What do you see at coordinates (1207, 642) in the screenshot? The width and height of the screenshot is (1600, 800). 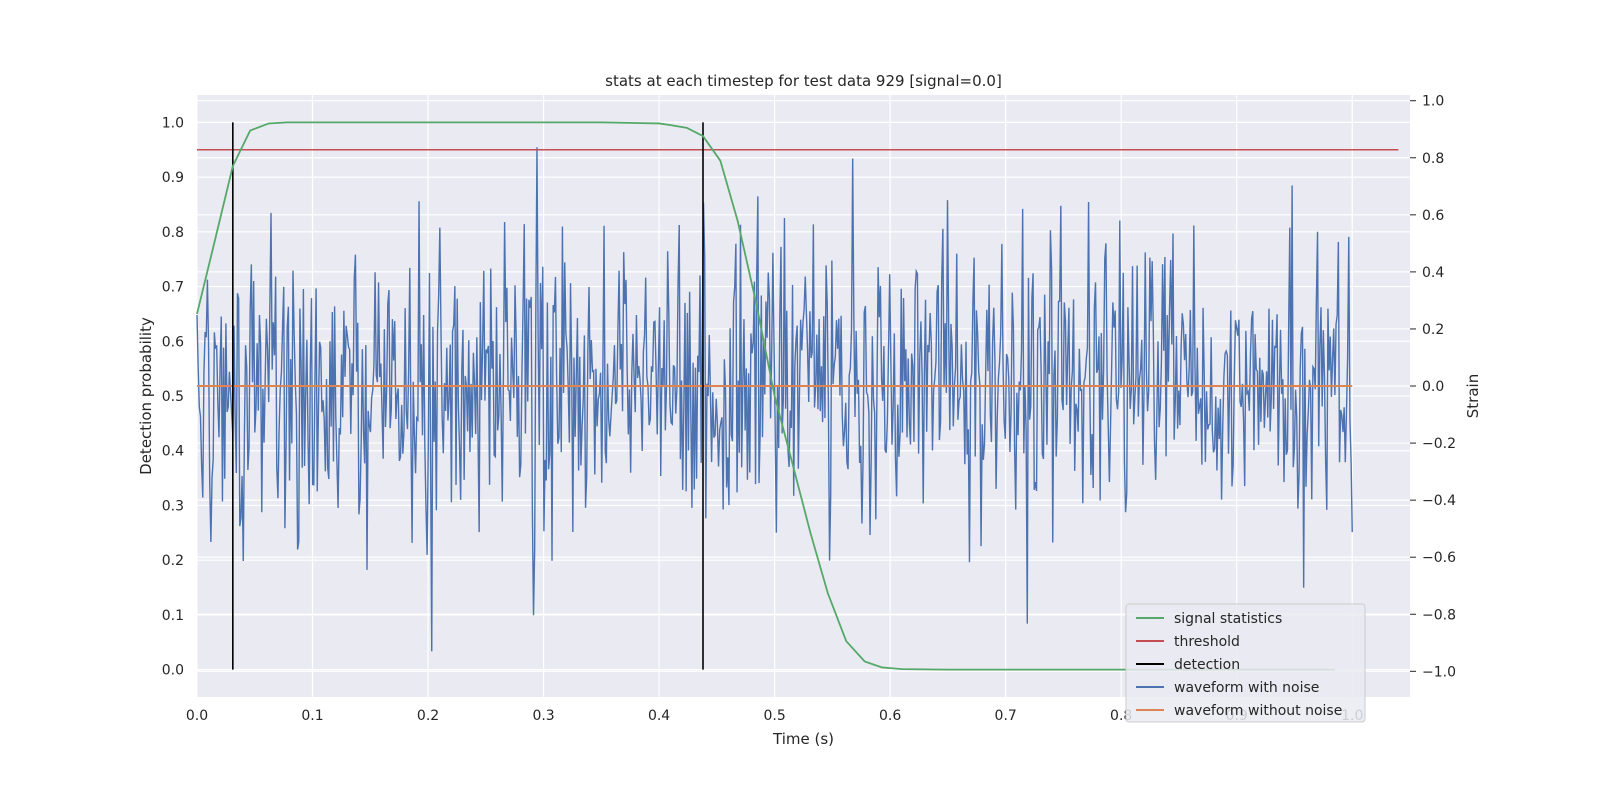 I see `legend-label: threshold` at bounding box center [1207, 642].